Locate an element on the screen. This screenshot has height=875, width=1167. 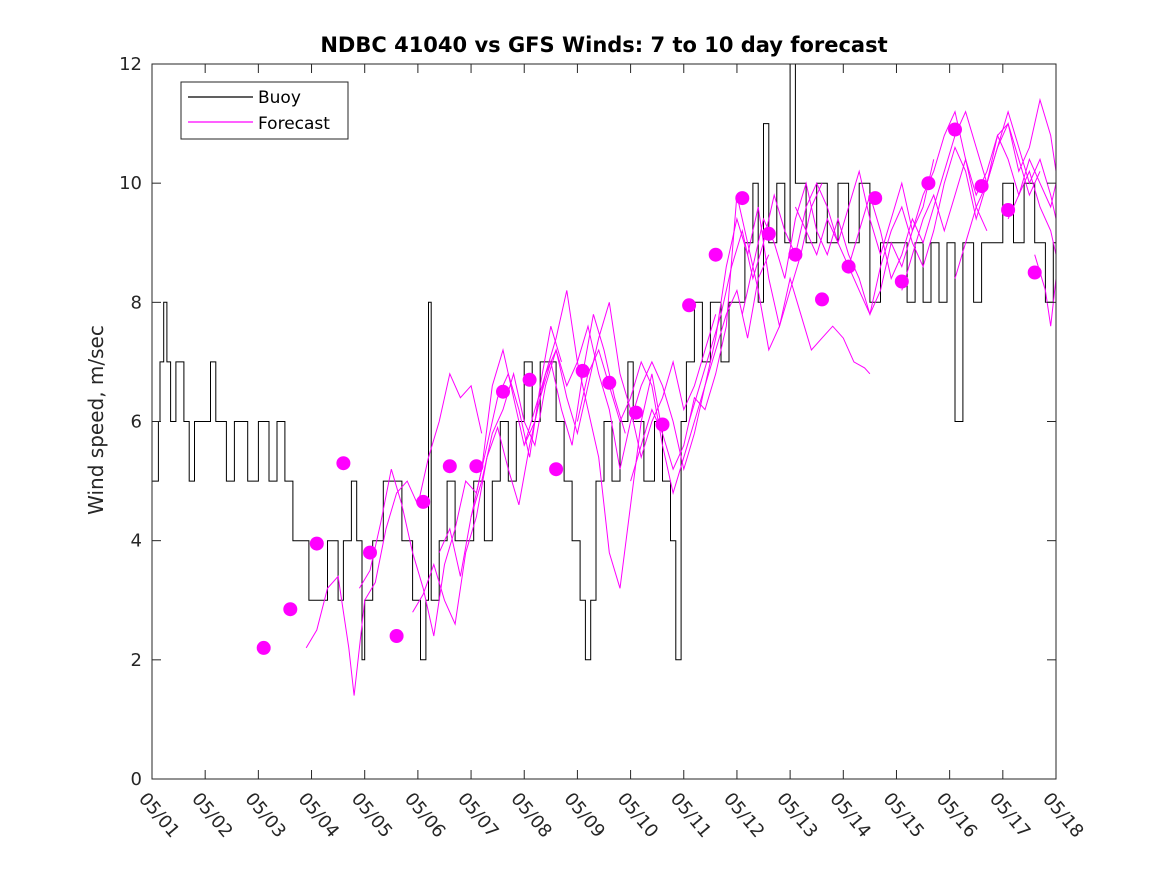
y-tick-label-3: 6 is located at coordinates (136, 422).